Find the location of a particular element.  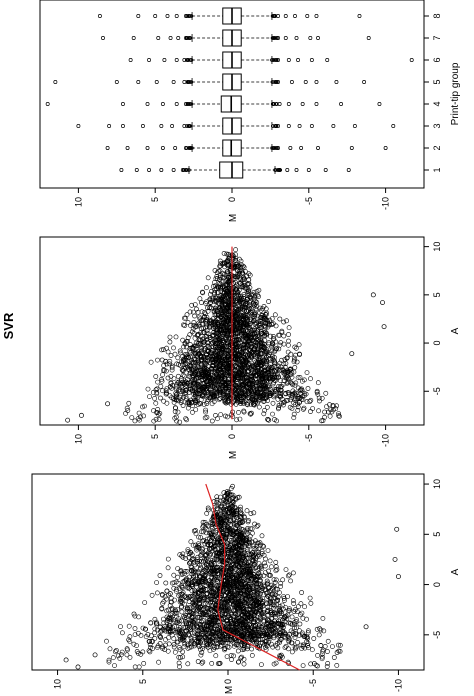

y-tick-label: 0 is located at coordinates (228, 681).